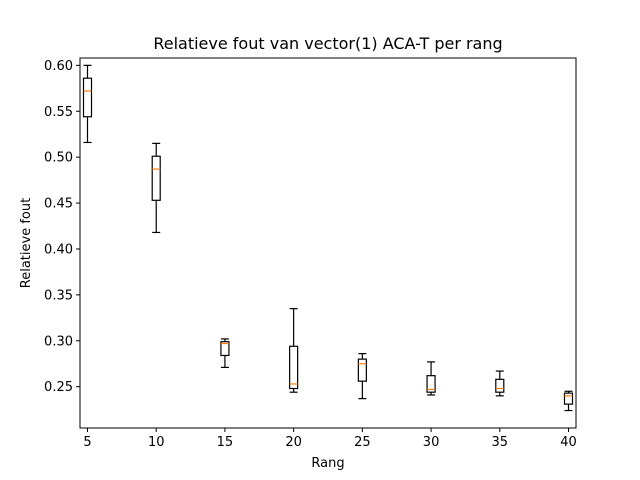 The width and height of the screenshot is (640, 480). What do you see at coordinates (500, 442) in the screenshot?
I see `x-tick-label: 35` at bounding box center [500, 442].